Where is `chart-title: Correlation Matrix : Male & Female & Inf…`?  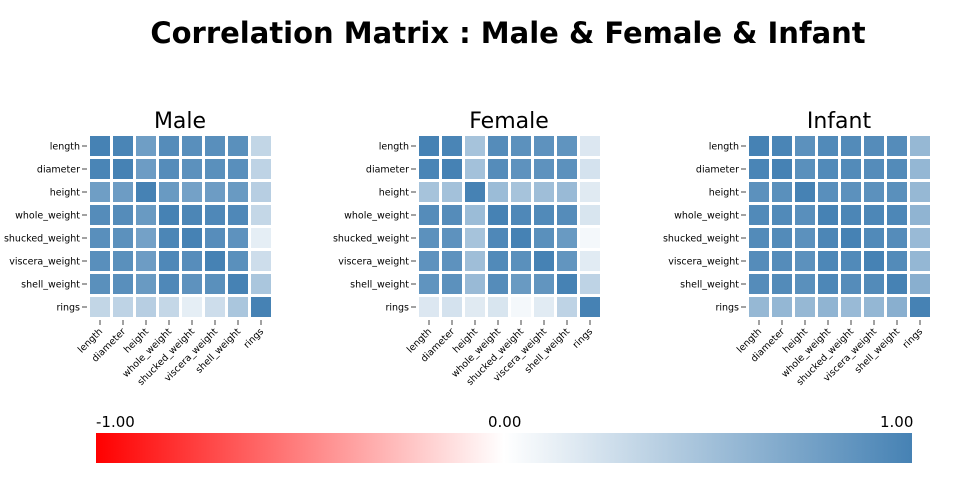 chart-title: Correlation Matrix : Male & Female & Inf… is located at coordinates (508, 33).